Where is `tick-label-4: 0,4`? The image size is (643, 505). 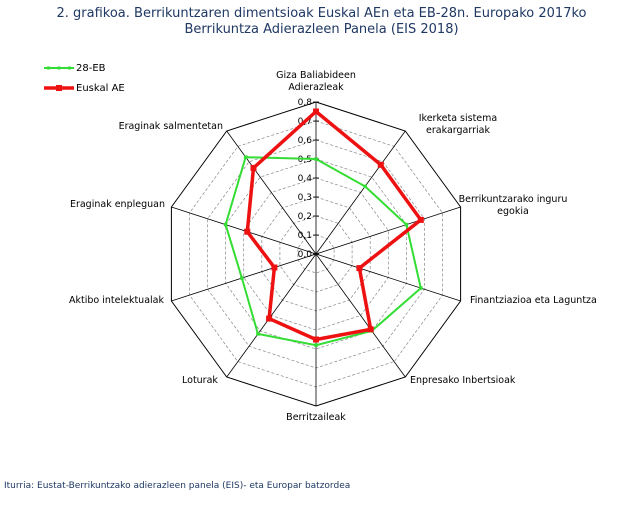 tick-label-4: 0,4 is located at coordinates (305, 179).